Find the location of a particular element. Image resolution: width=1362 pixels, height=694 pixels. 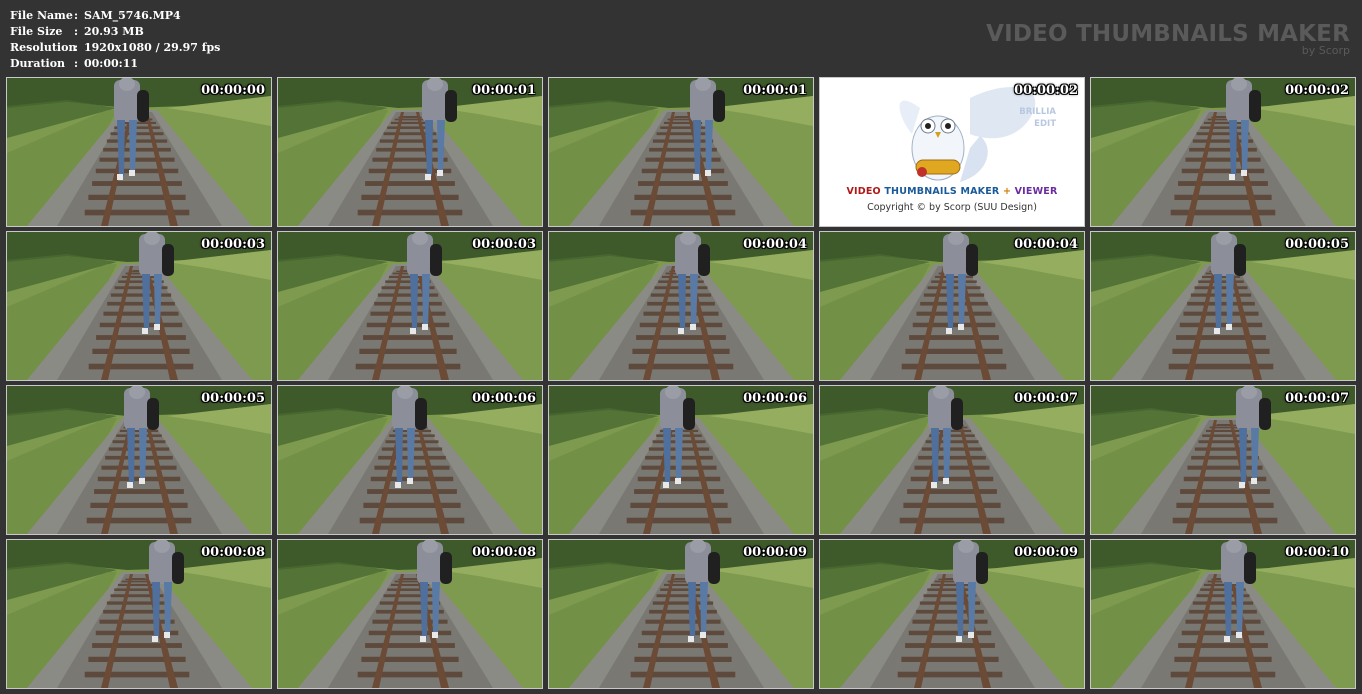

brand-watermark: VIDEO THUMBNAILS MAKER by Scorp is located at coordinates (1168, 38).